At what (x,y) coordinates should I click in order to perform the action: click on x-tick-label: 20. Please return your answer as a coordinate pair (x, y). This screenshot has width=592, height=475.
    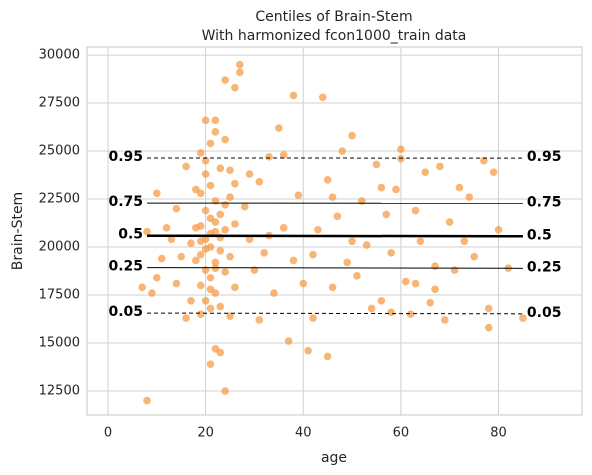
    Looking at the image, I should click on (205, 433).